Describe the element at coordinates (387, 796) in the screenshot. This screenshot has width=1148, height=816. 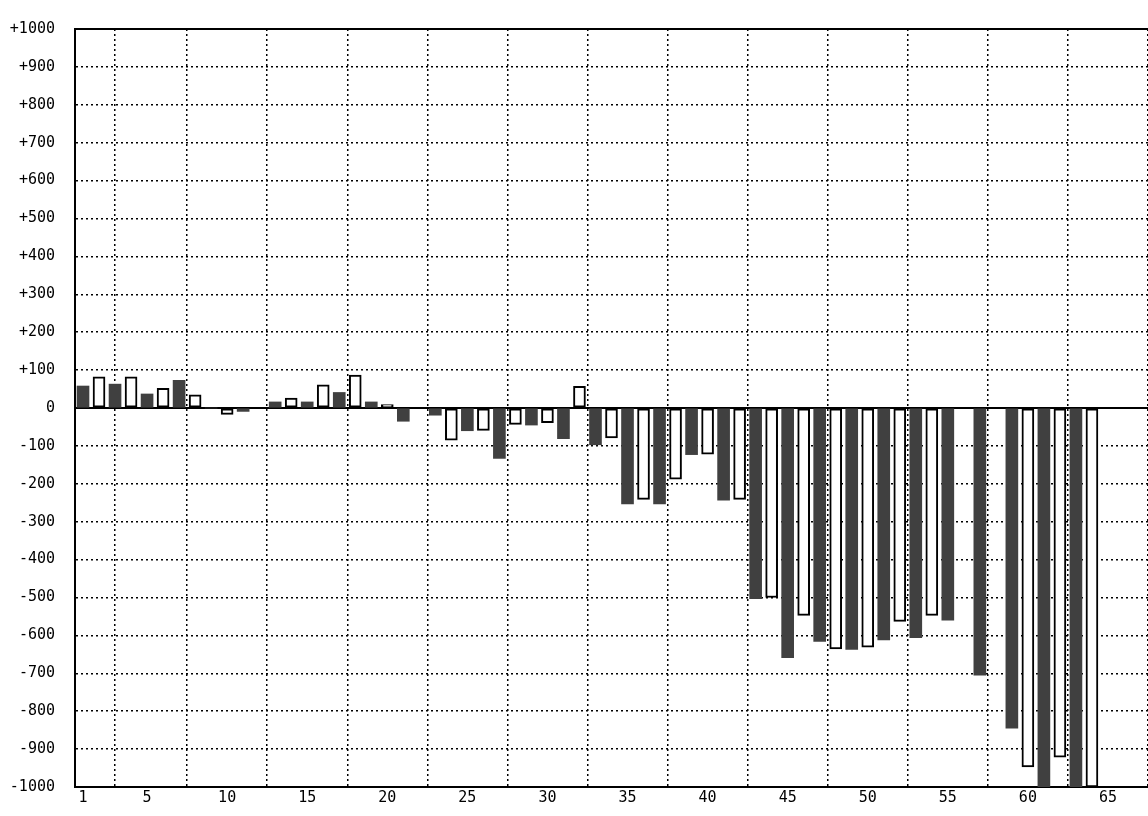
I see `x-tick-label: 20` at that location.